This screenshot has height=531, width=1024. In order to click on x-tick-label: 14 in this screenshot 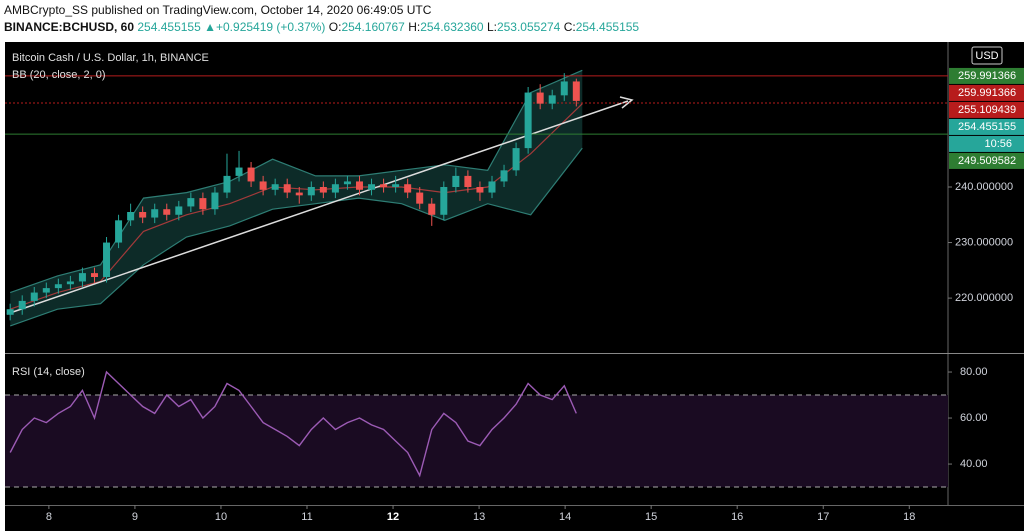, I will do `click(565, 517)`.